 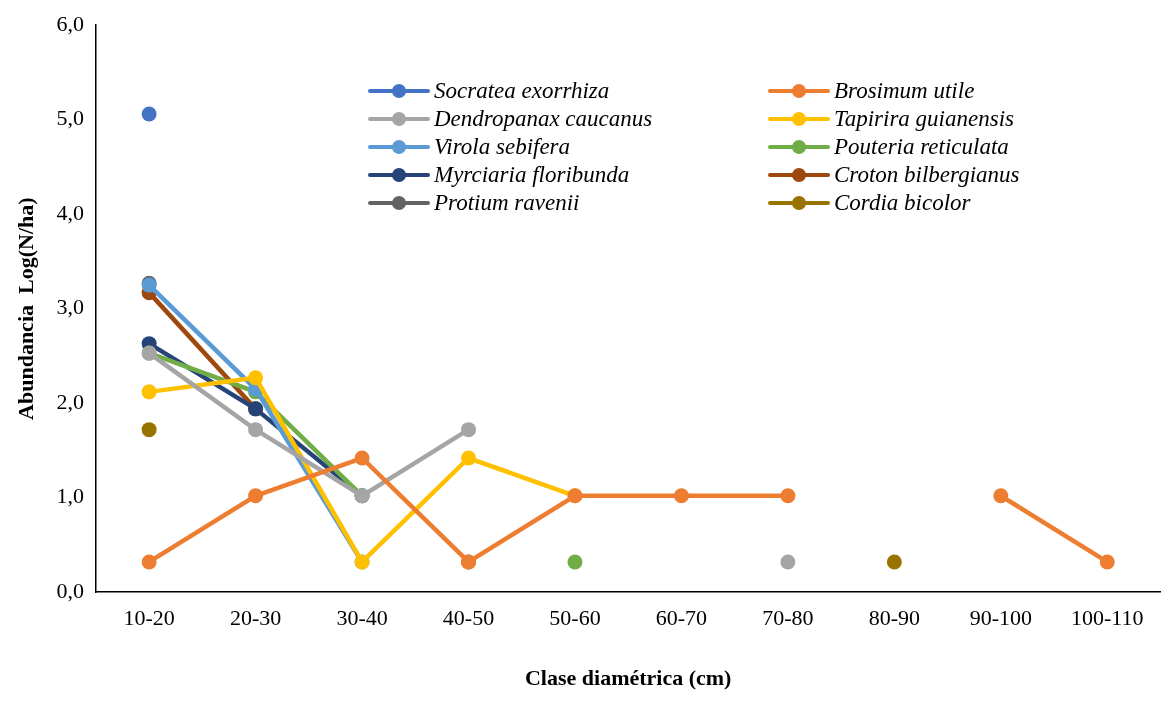 What do you see at coordinates (902, 203) in the screenshot?
I see `legend-label: Cordia bicolor` at bounding box center [902, 203].